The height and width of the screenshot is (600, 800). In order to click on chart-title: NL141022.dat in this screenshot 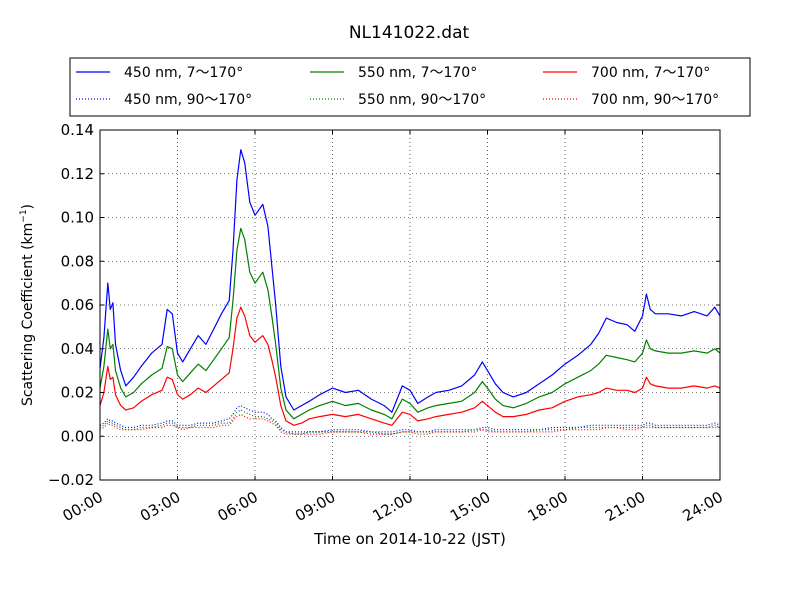, I will do `click(409, 33)`.